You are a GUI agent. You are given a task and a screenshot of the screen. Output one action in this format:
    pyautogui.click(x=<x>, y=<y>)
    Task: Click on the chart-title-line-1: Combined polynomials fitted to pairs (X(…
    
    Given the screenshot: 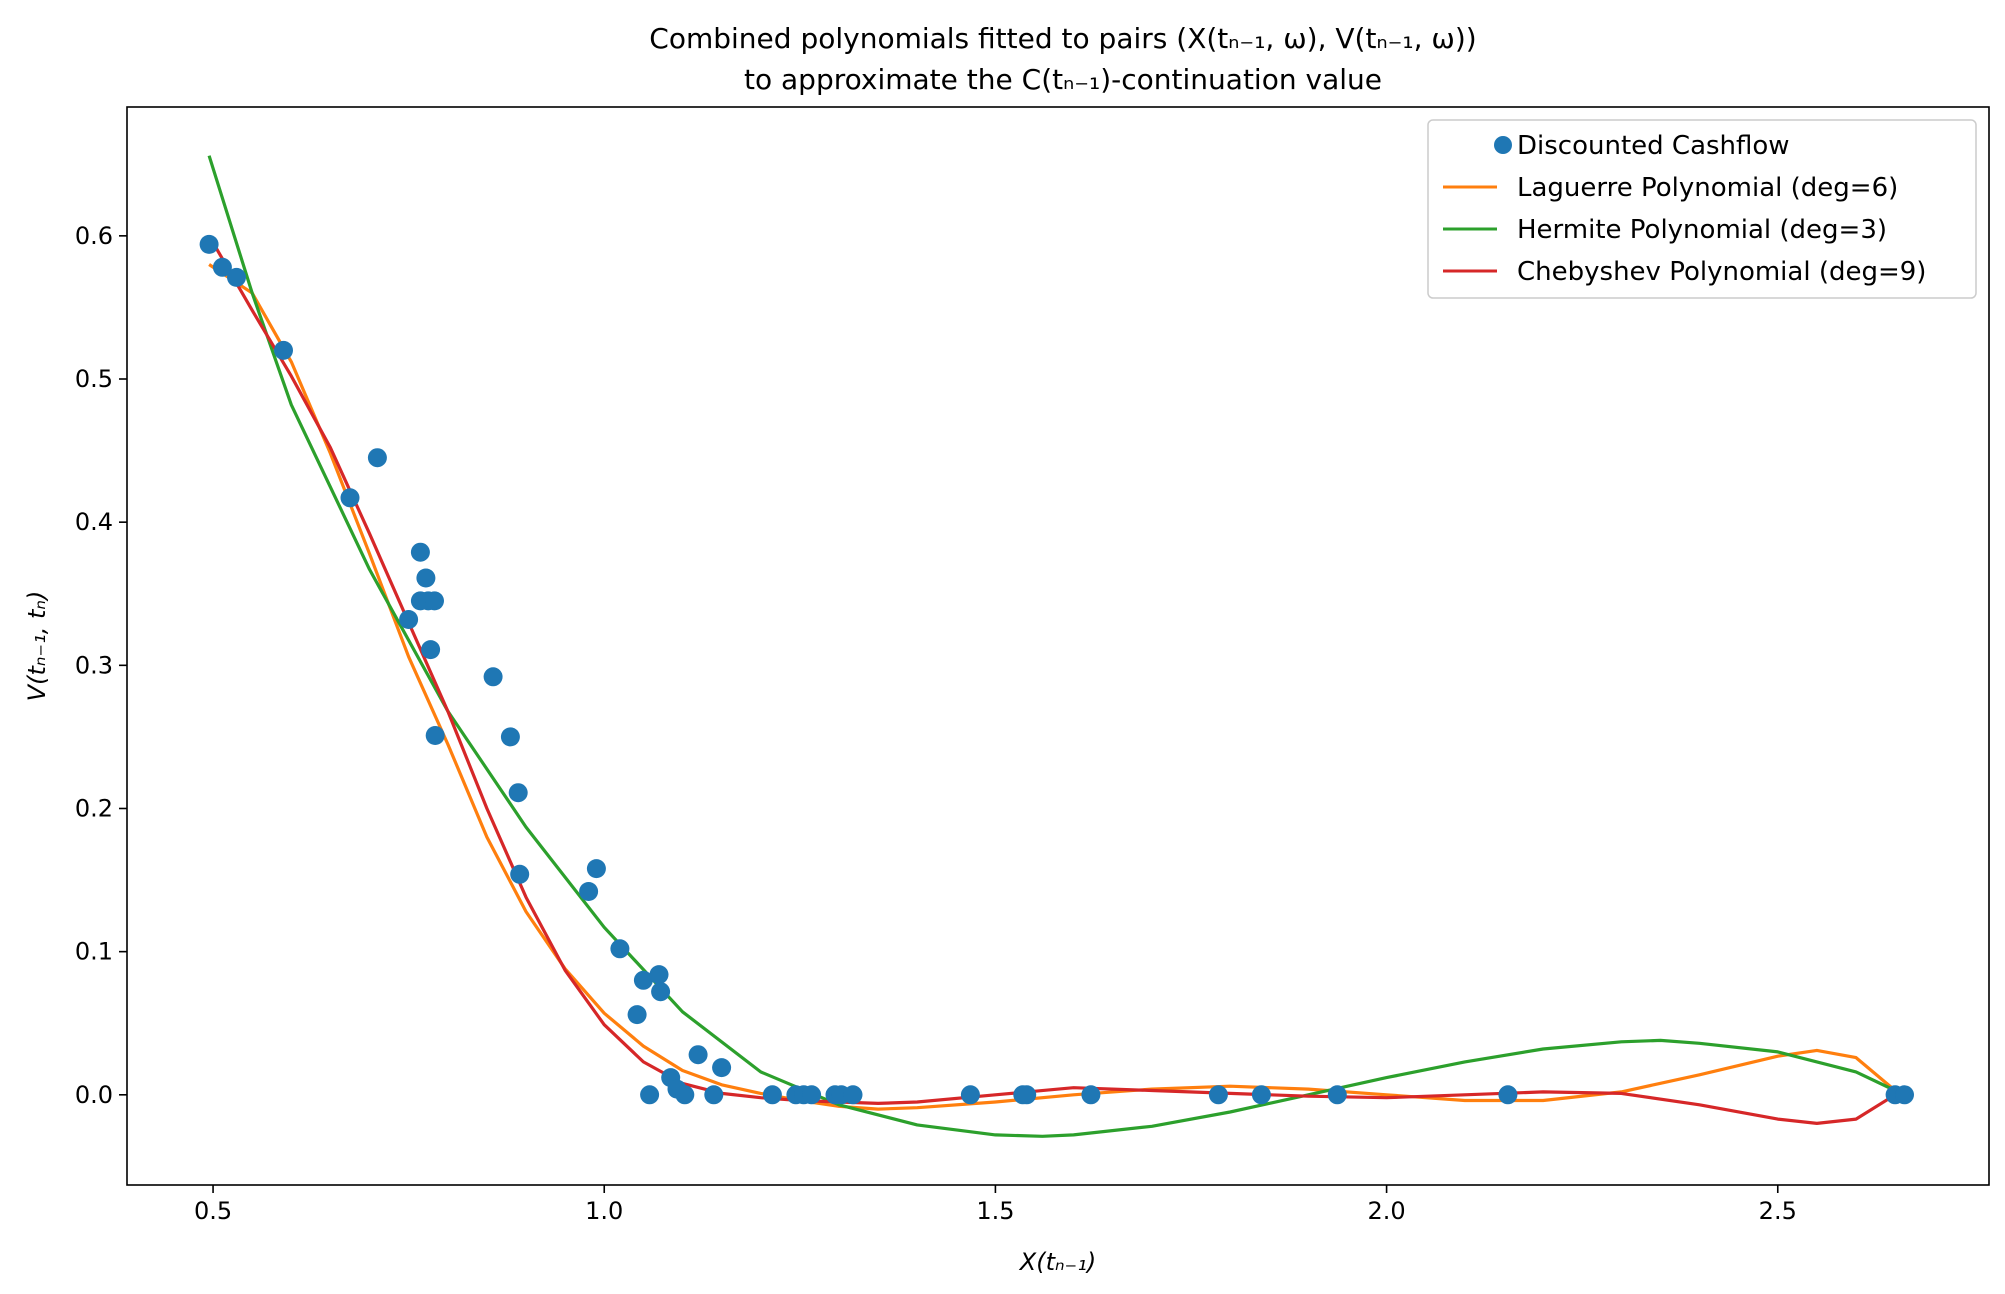 What is the action you would take?
    pyautogui.click(x=1062, y=38)
    